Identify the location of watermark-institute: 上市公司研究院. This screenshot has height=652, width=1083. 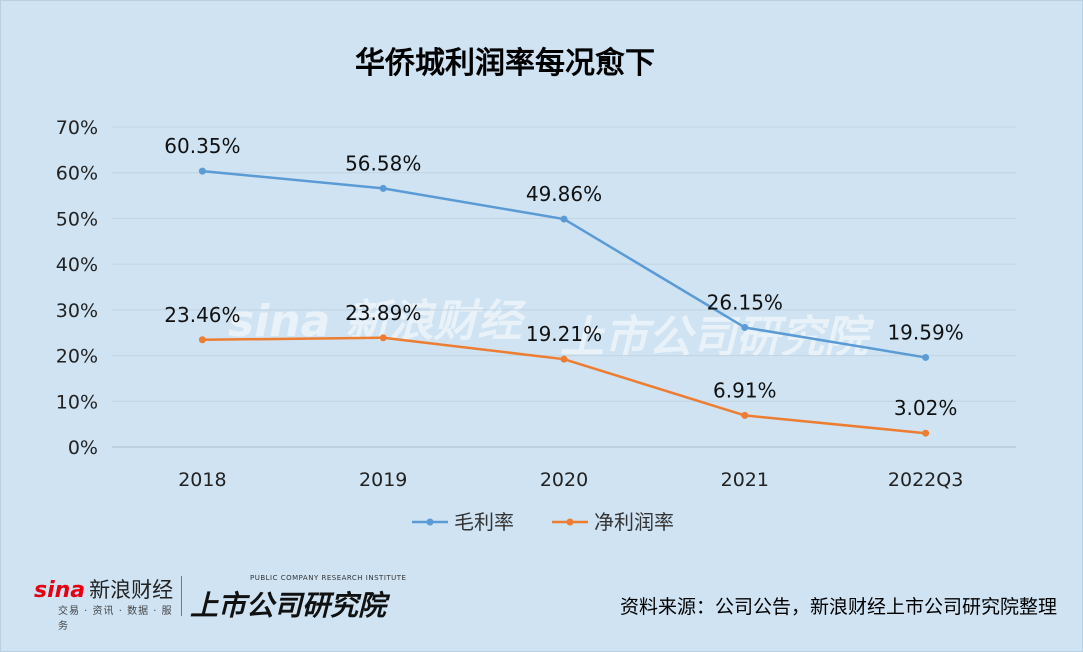
(717, 337).